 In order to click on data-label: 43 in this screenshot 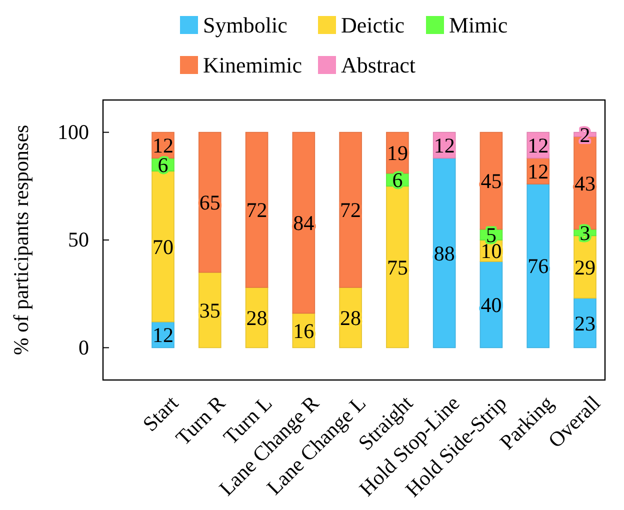, I will do `click(585, 183)`.